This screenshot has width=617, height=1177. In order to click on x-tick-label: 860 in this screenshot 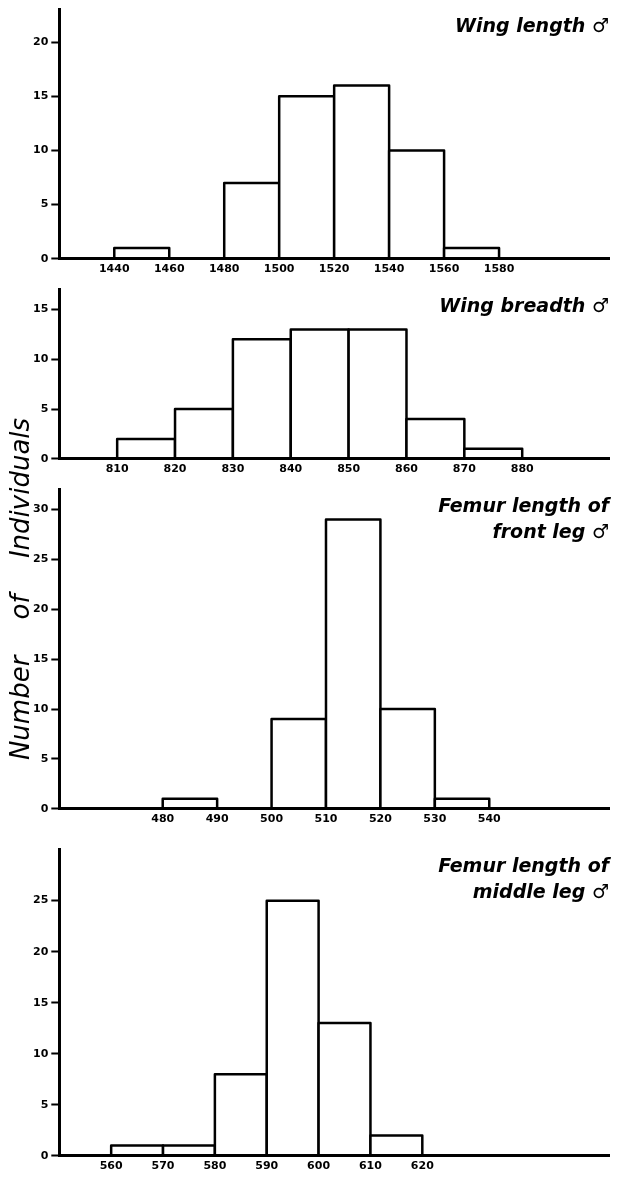, I will do `click(407, 469)`.